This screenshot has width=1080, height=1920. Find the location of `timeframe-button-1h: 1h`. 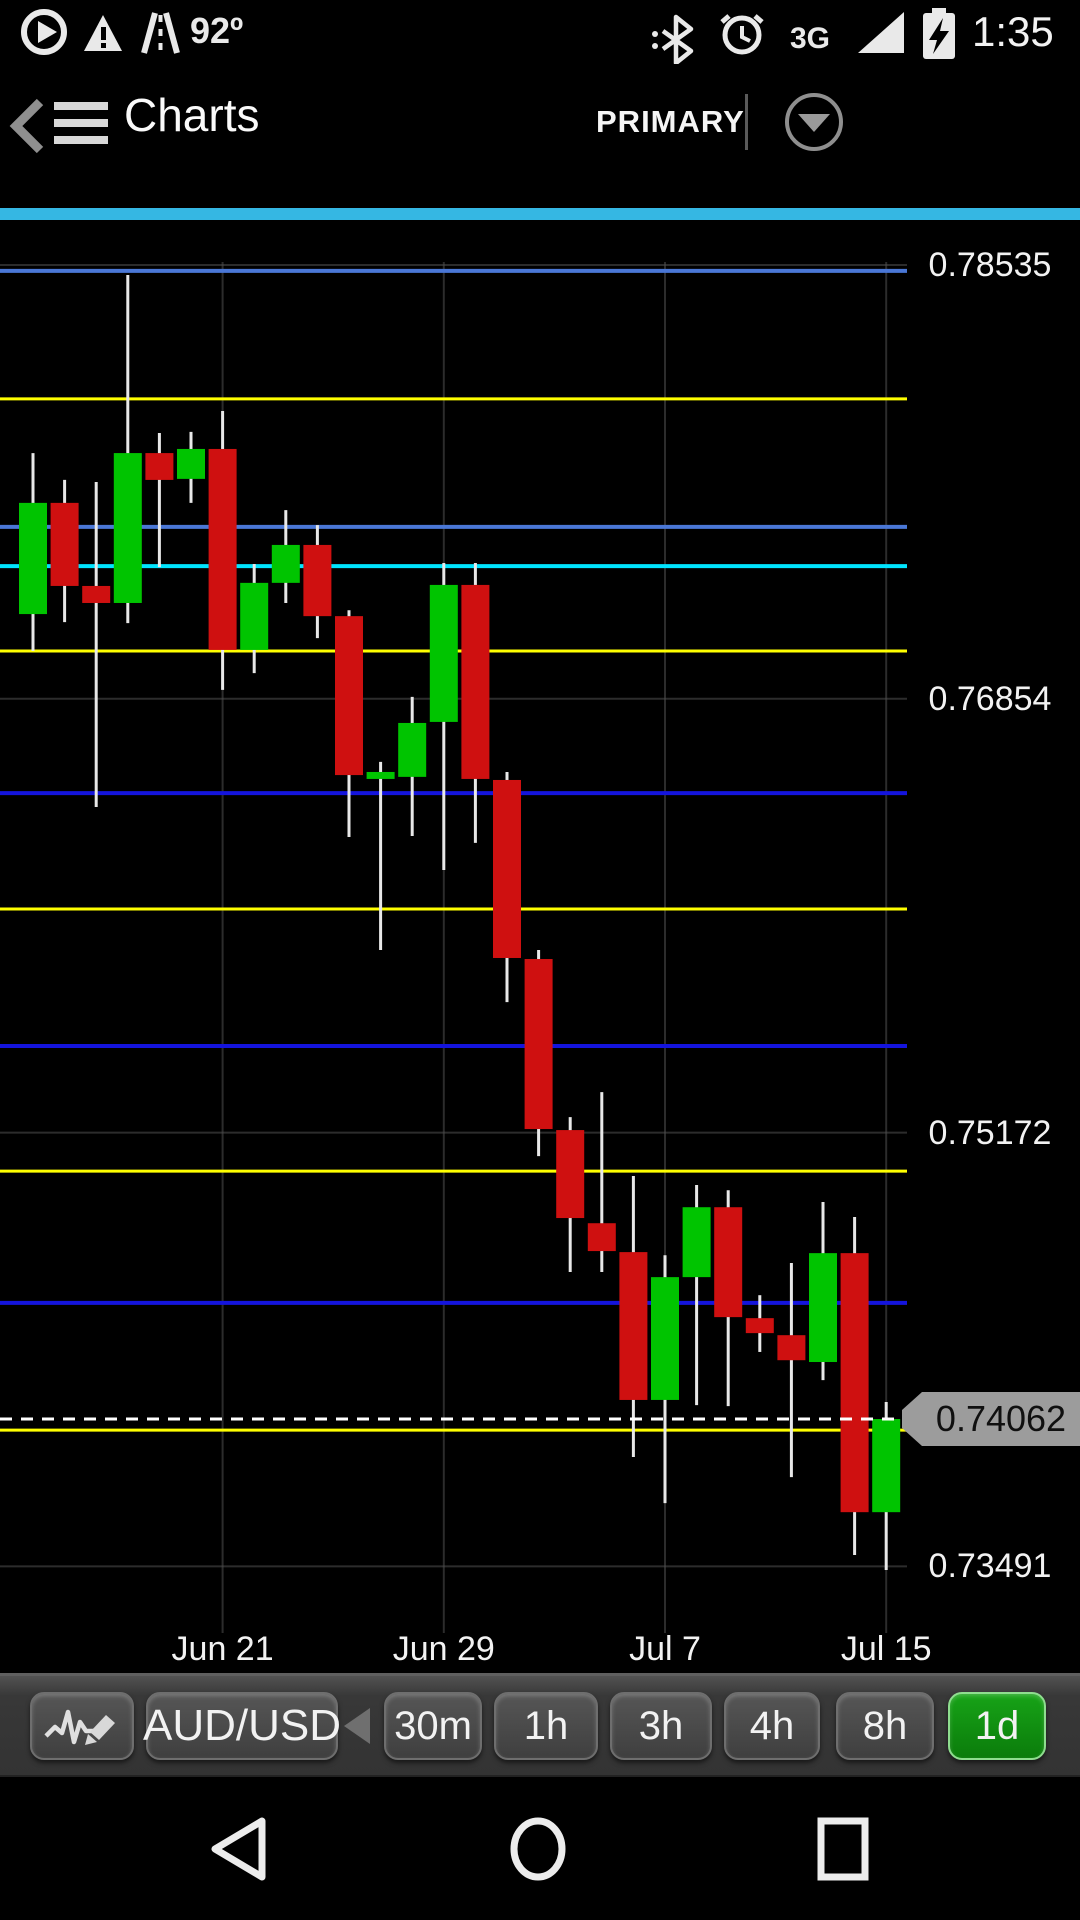

timeframe-button-1h: 1h is located at coordinates (546, 1726).